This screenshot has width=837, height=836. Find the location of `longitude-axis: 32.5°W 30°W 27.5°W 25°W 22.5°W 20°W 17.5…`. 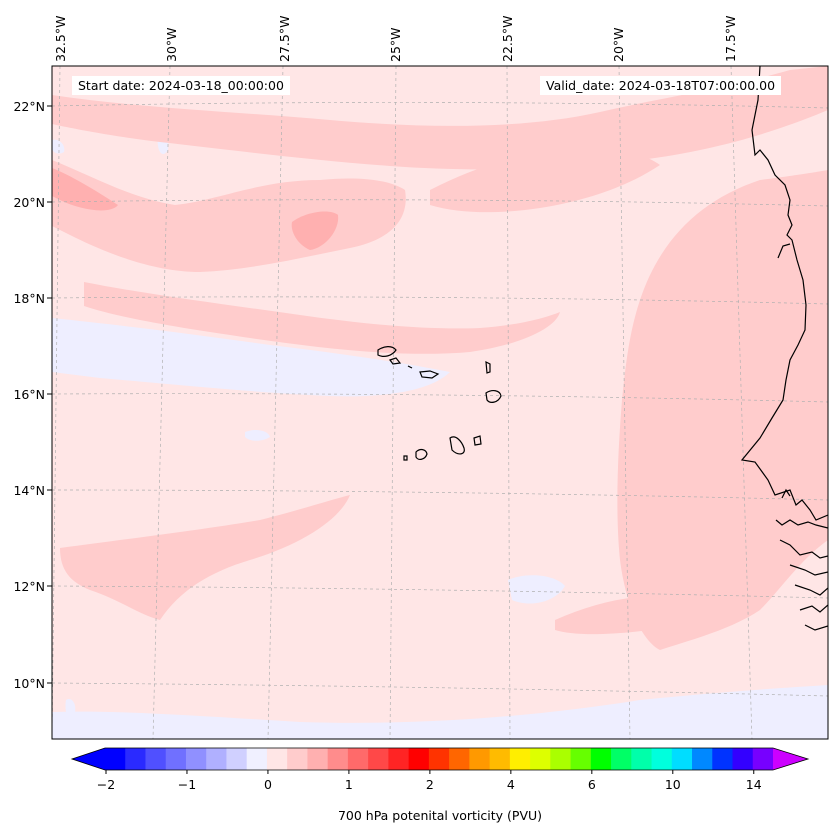

longitude-axis: 32.5°W 30°W 27.5°W 25°W 22.5°W 20°W 17.5… is located at coordinates (395, 39).